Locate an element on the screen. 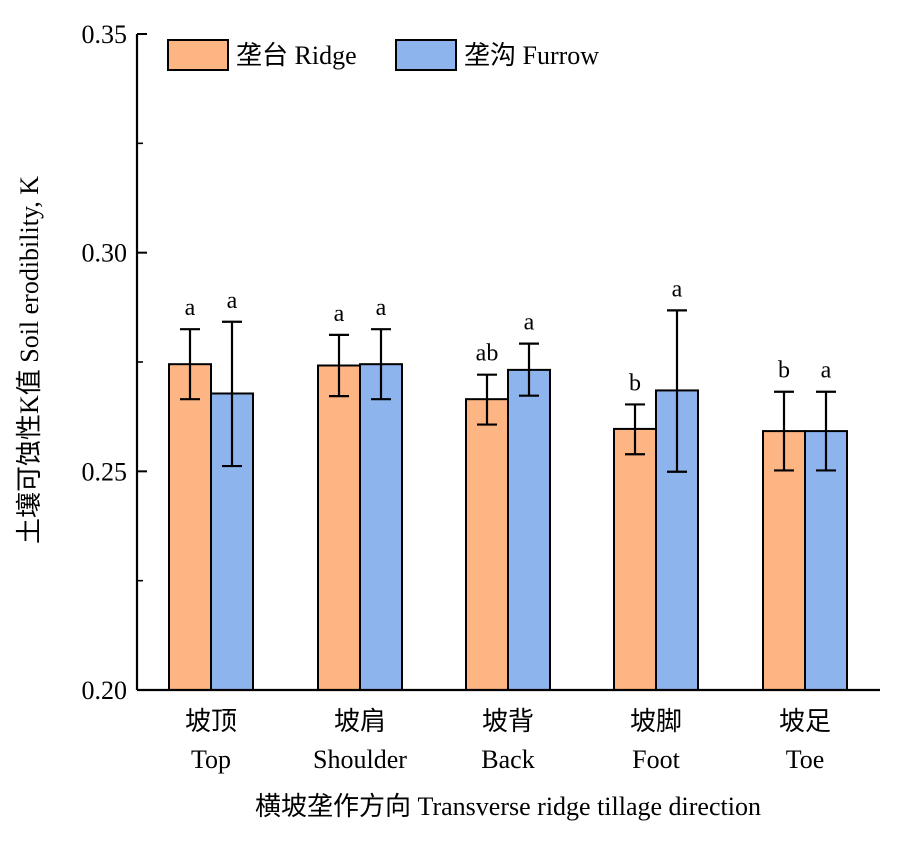 This screenshot has width=897, height=841. x-tick-label-zh: 坡肩 is located at coordinates (360, 721).